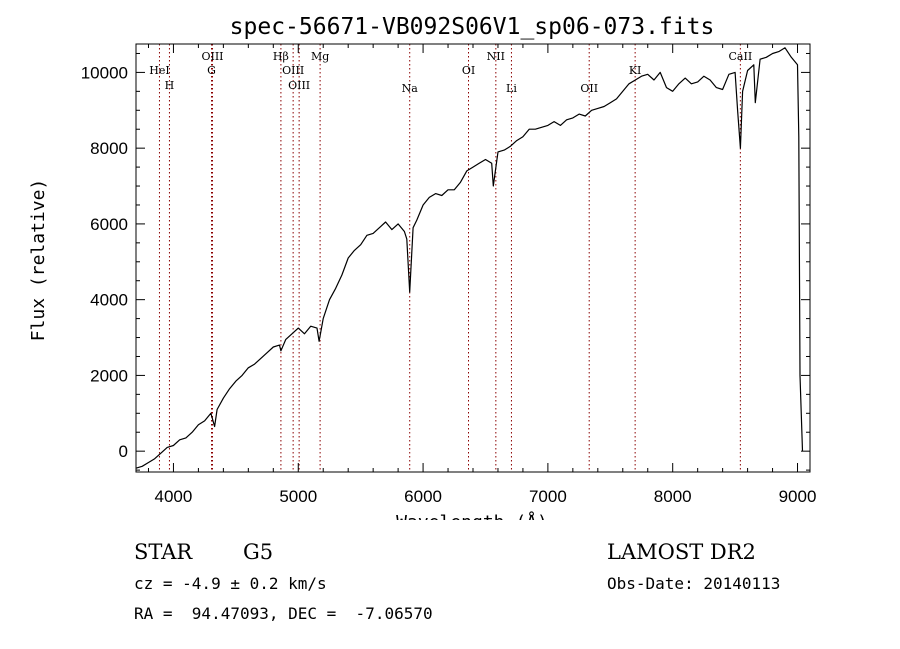 This screenshot has height=649, width=900. I want to click on line-label-7: Mg, so click(320, 56).